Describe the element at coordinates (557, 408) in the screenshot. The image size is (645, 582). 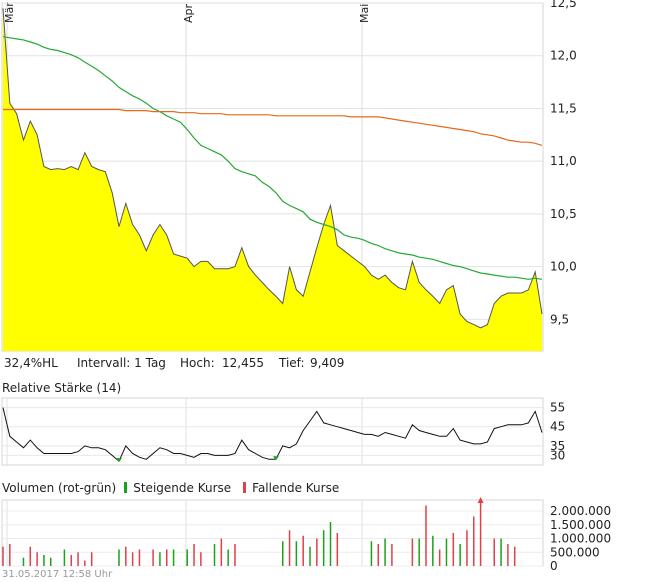
I see `rsi-y-tick-label: 55` at that location.